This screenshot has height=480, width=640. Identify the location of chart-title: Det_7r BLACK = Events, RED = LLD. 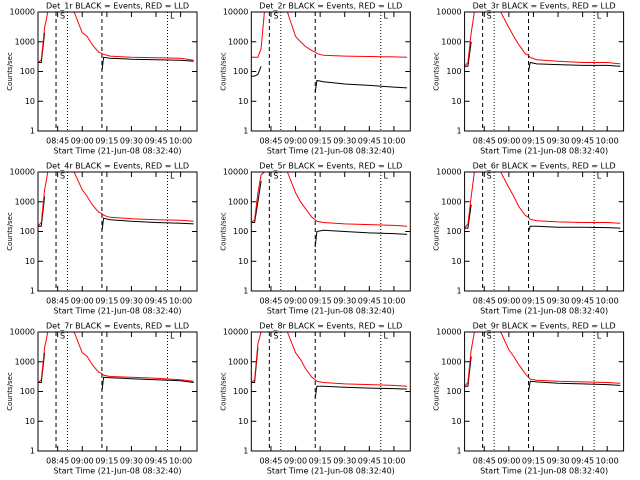
(117, 326).